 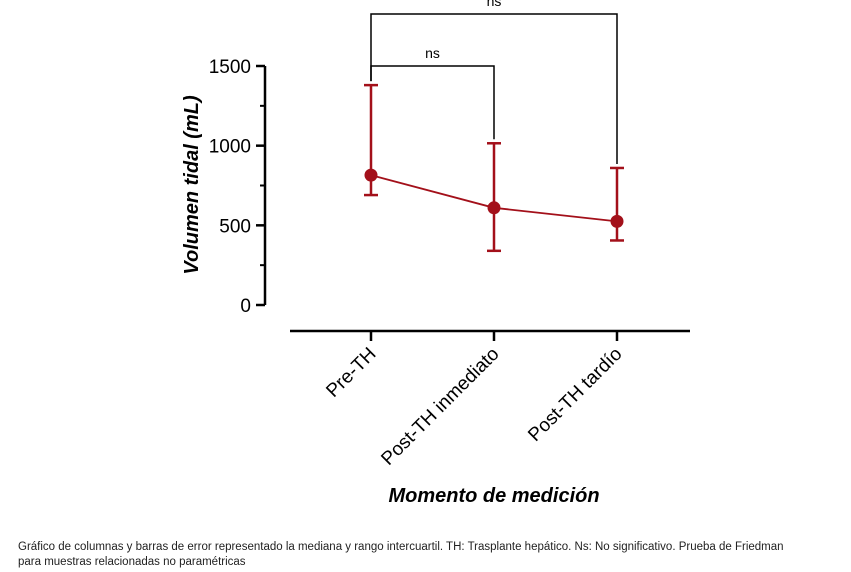 I want to click on x-category-label: Post-TH tardío, so click(x=575, y=395).